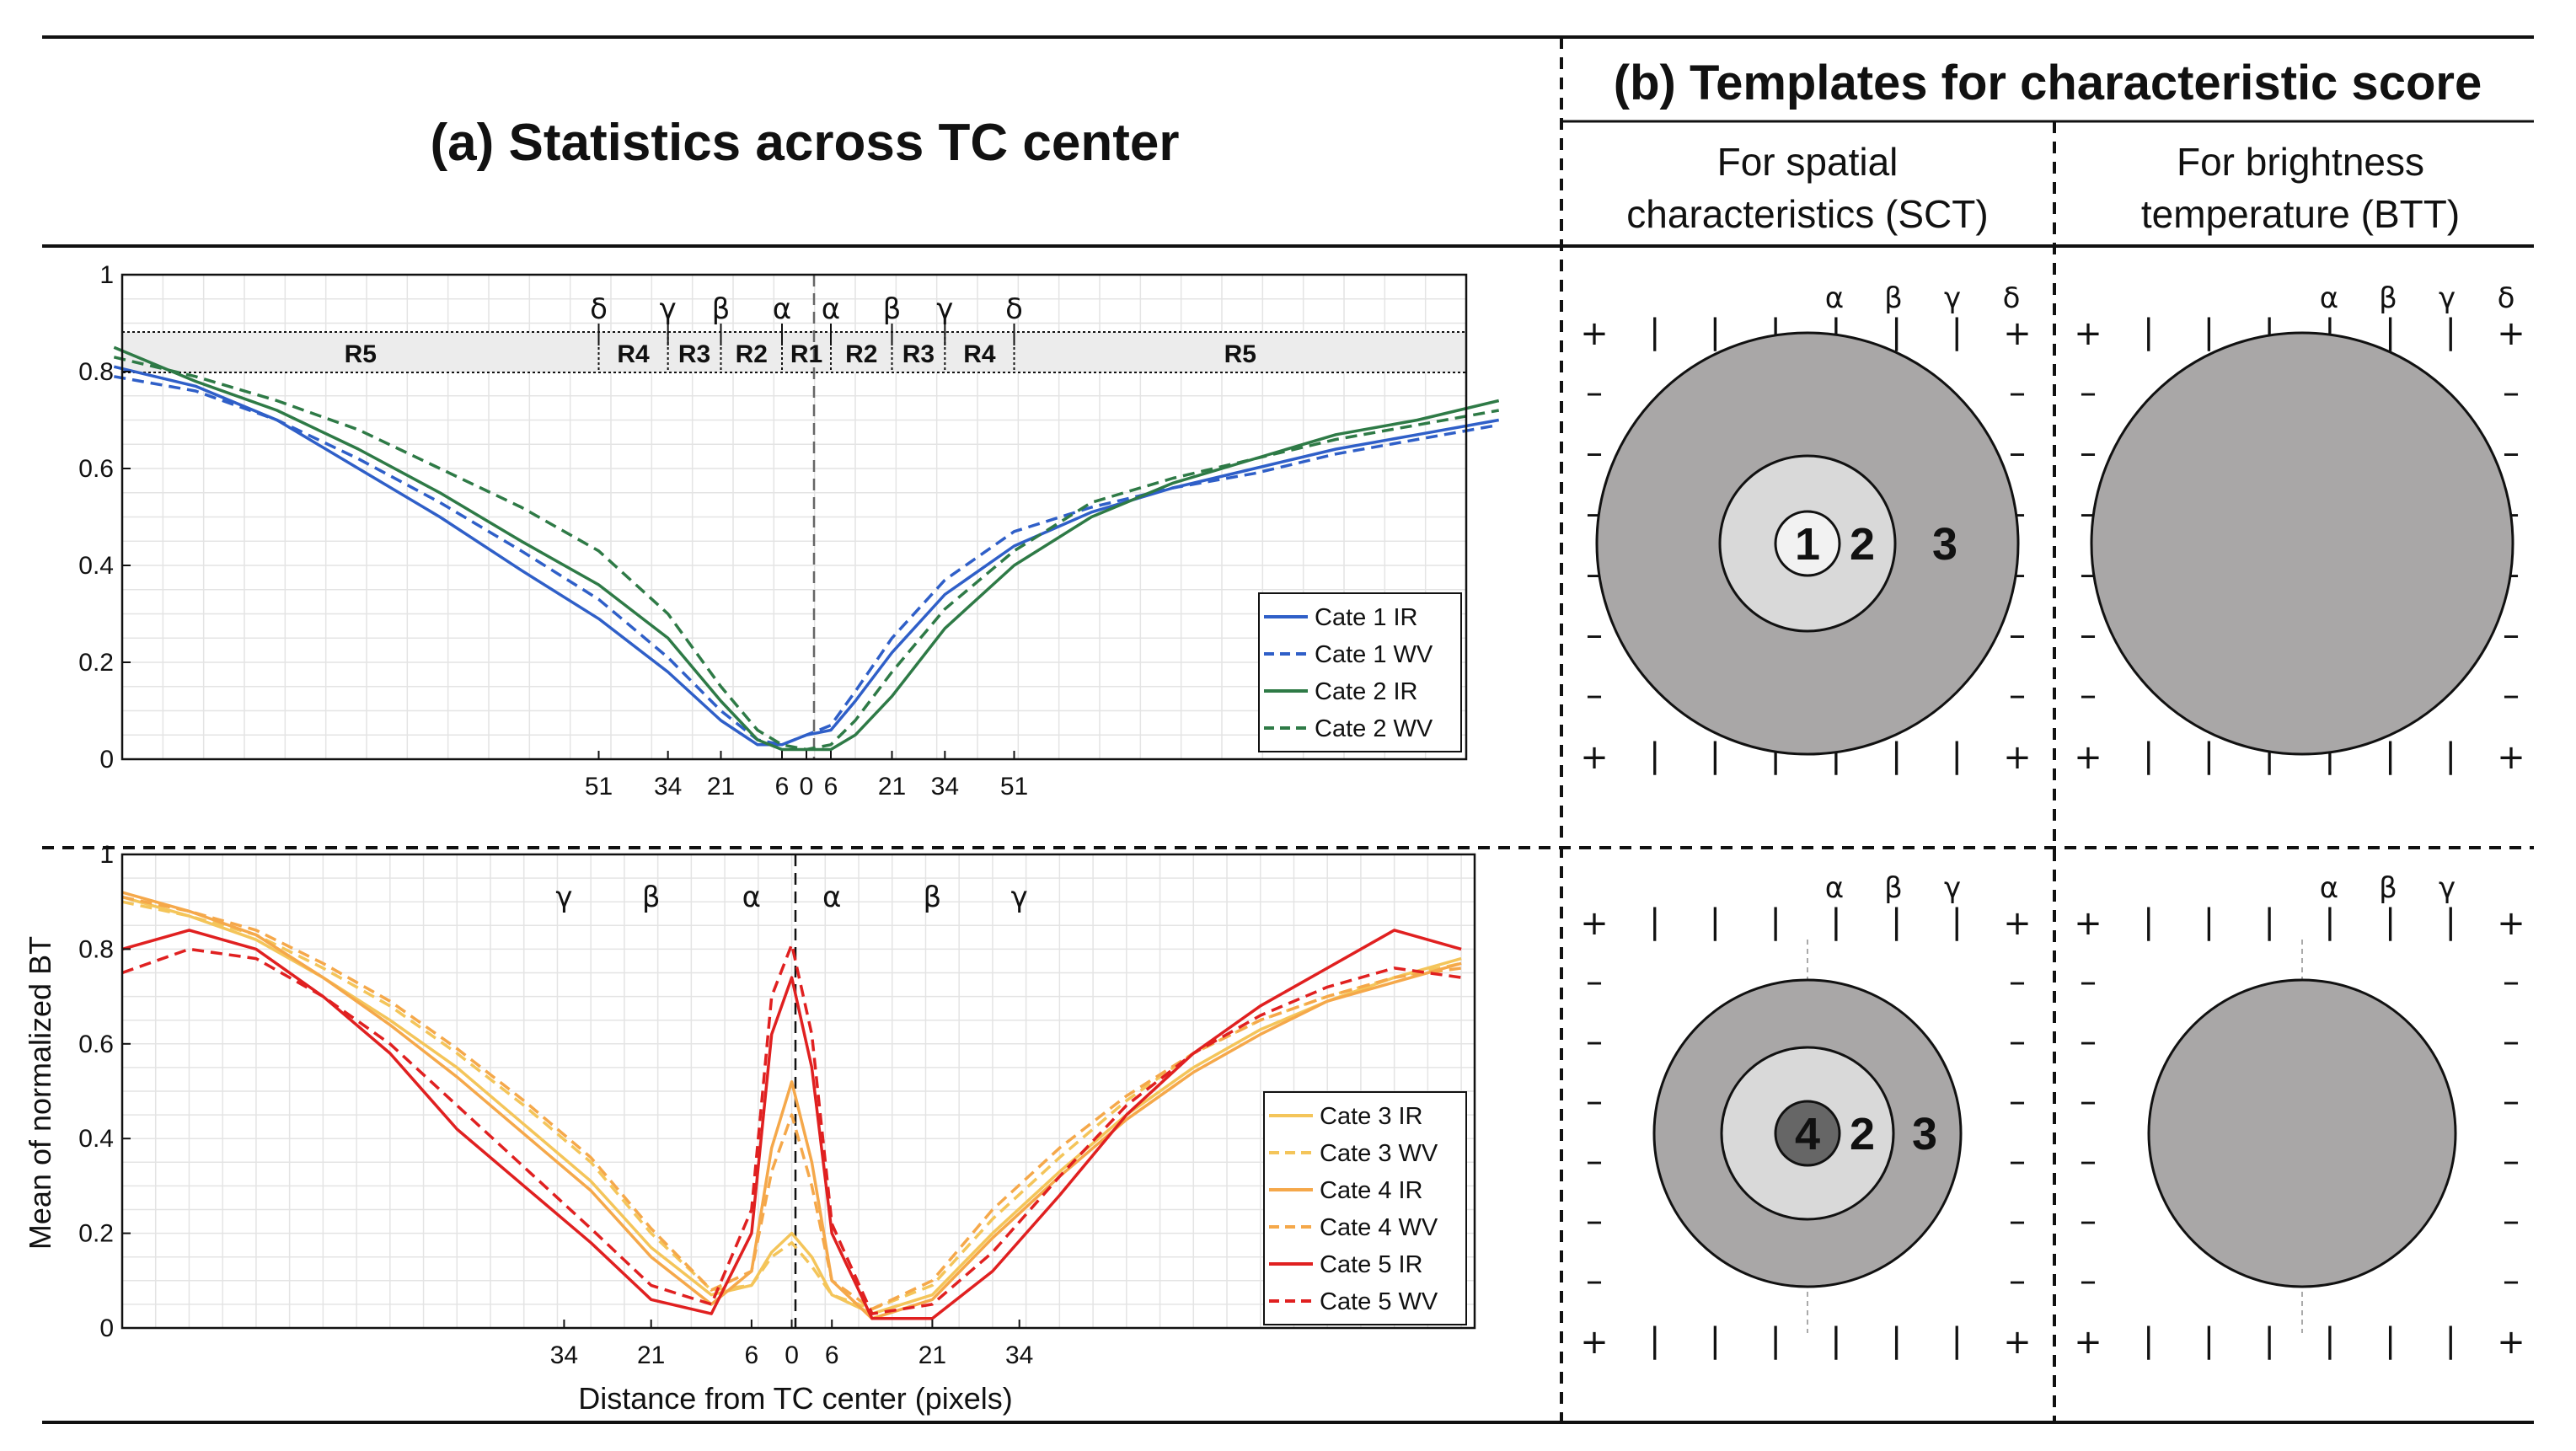 This screenshot has height=1451, width=2576. Describe the element at coordinates (104, 1091) in the screenshot. I see `chart-bottom-y-ticks: 0 0.2 0.4 0.6 0.8 1` at that location.